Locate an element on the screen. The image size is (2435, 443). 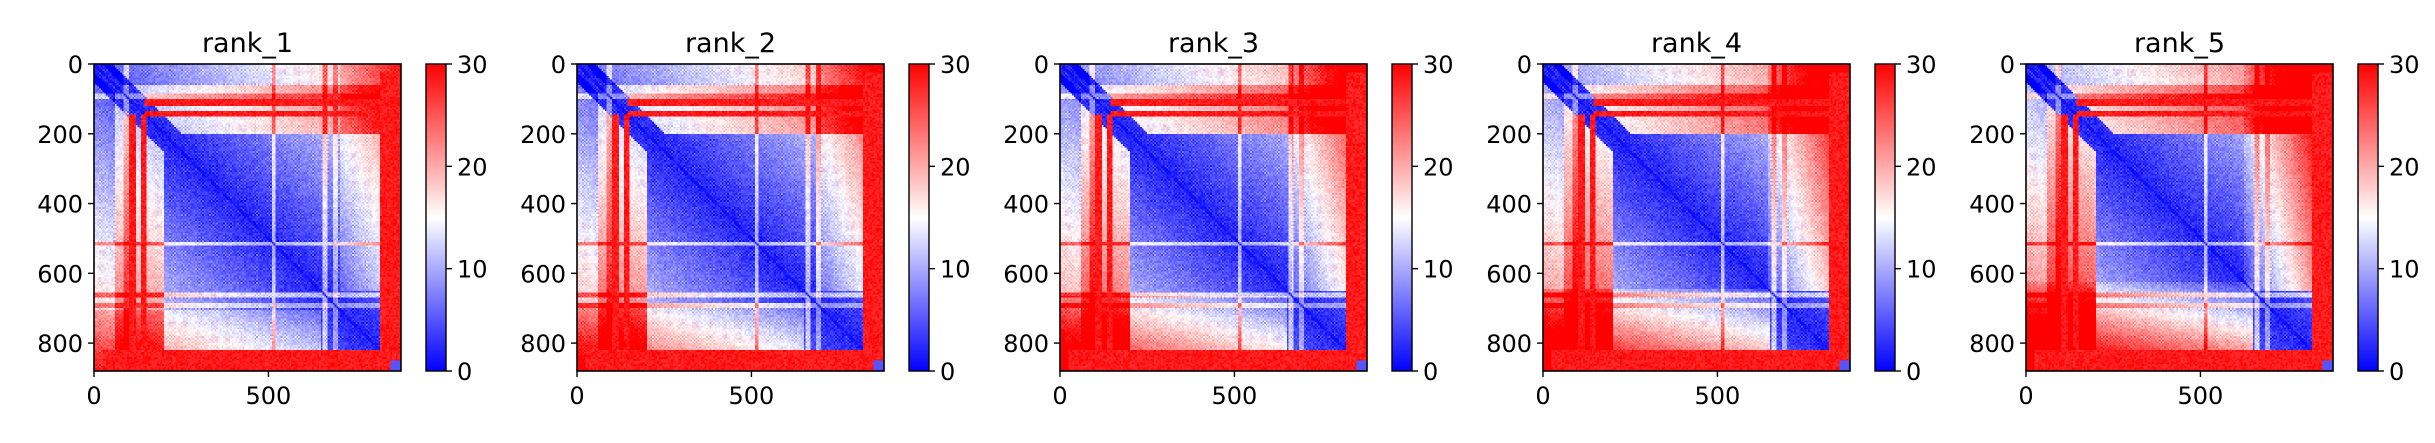
panel-title: rank_1 is located at coordinates (247, 43).